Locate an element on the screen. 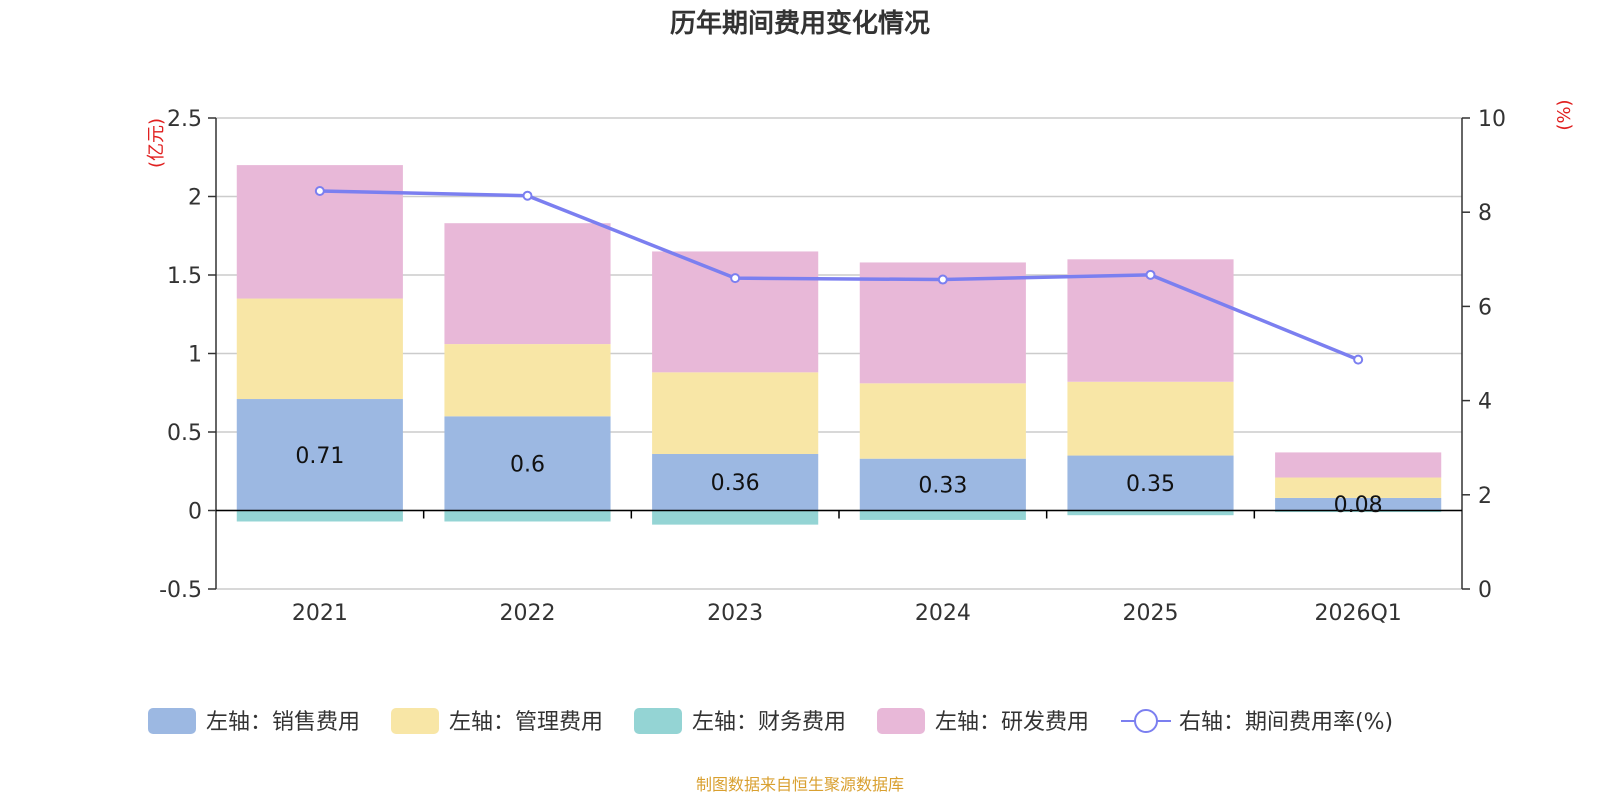  bar-1-2025 is located at coordinates (1150, 483).